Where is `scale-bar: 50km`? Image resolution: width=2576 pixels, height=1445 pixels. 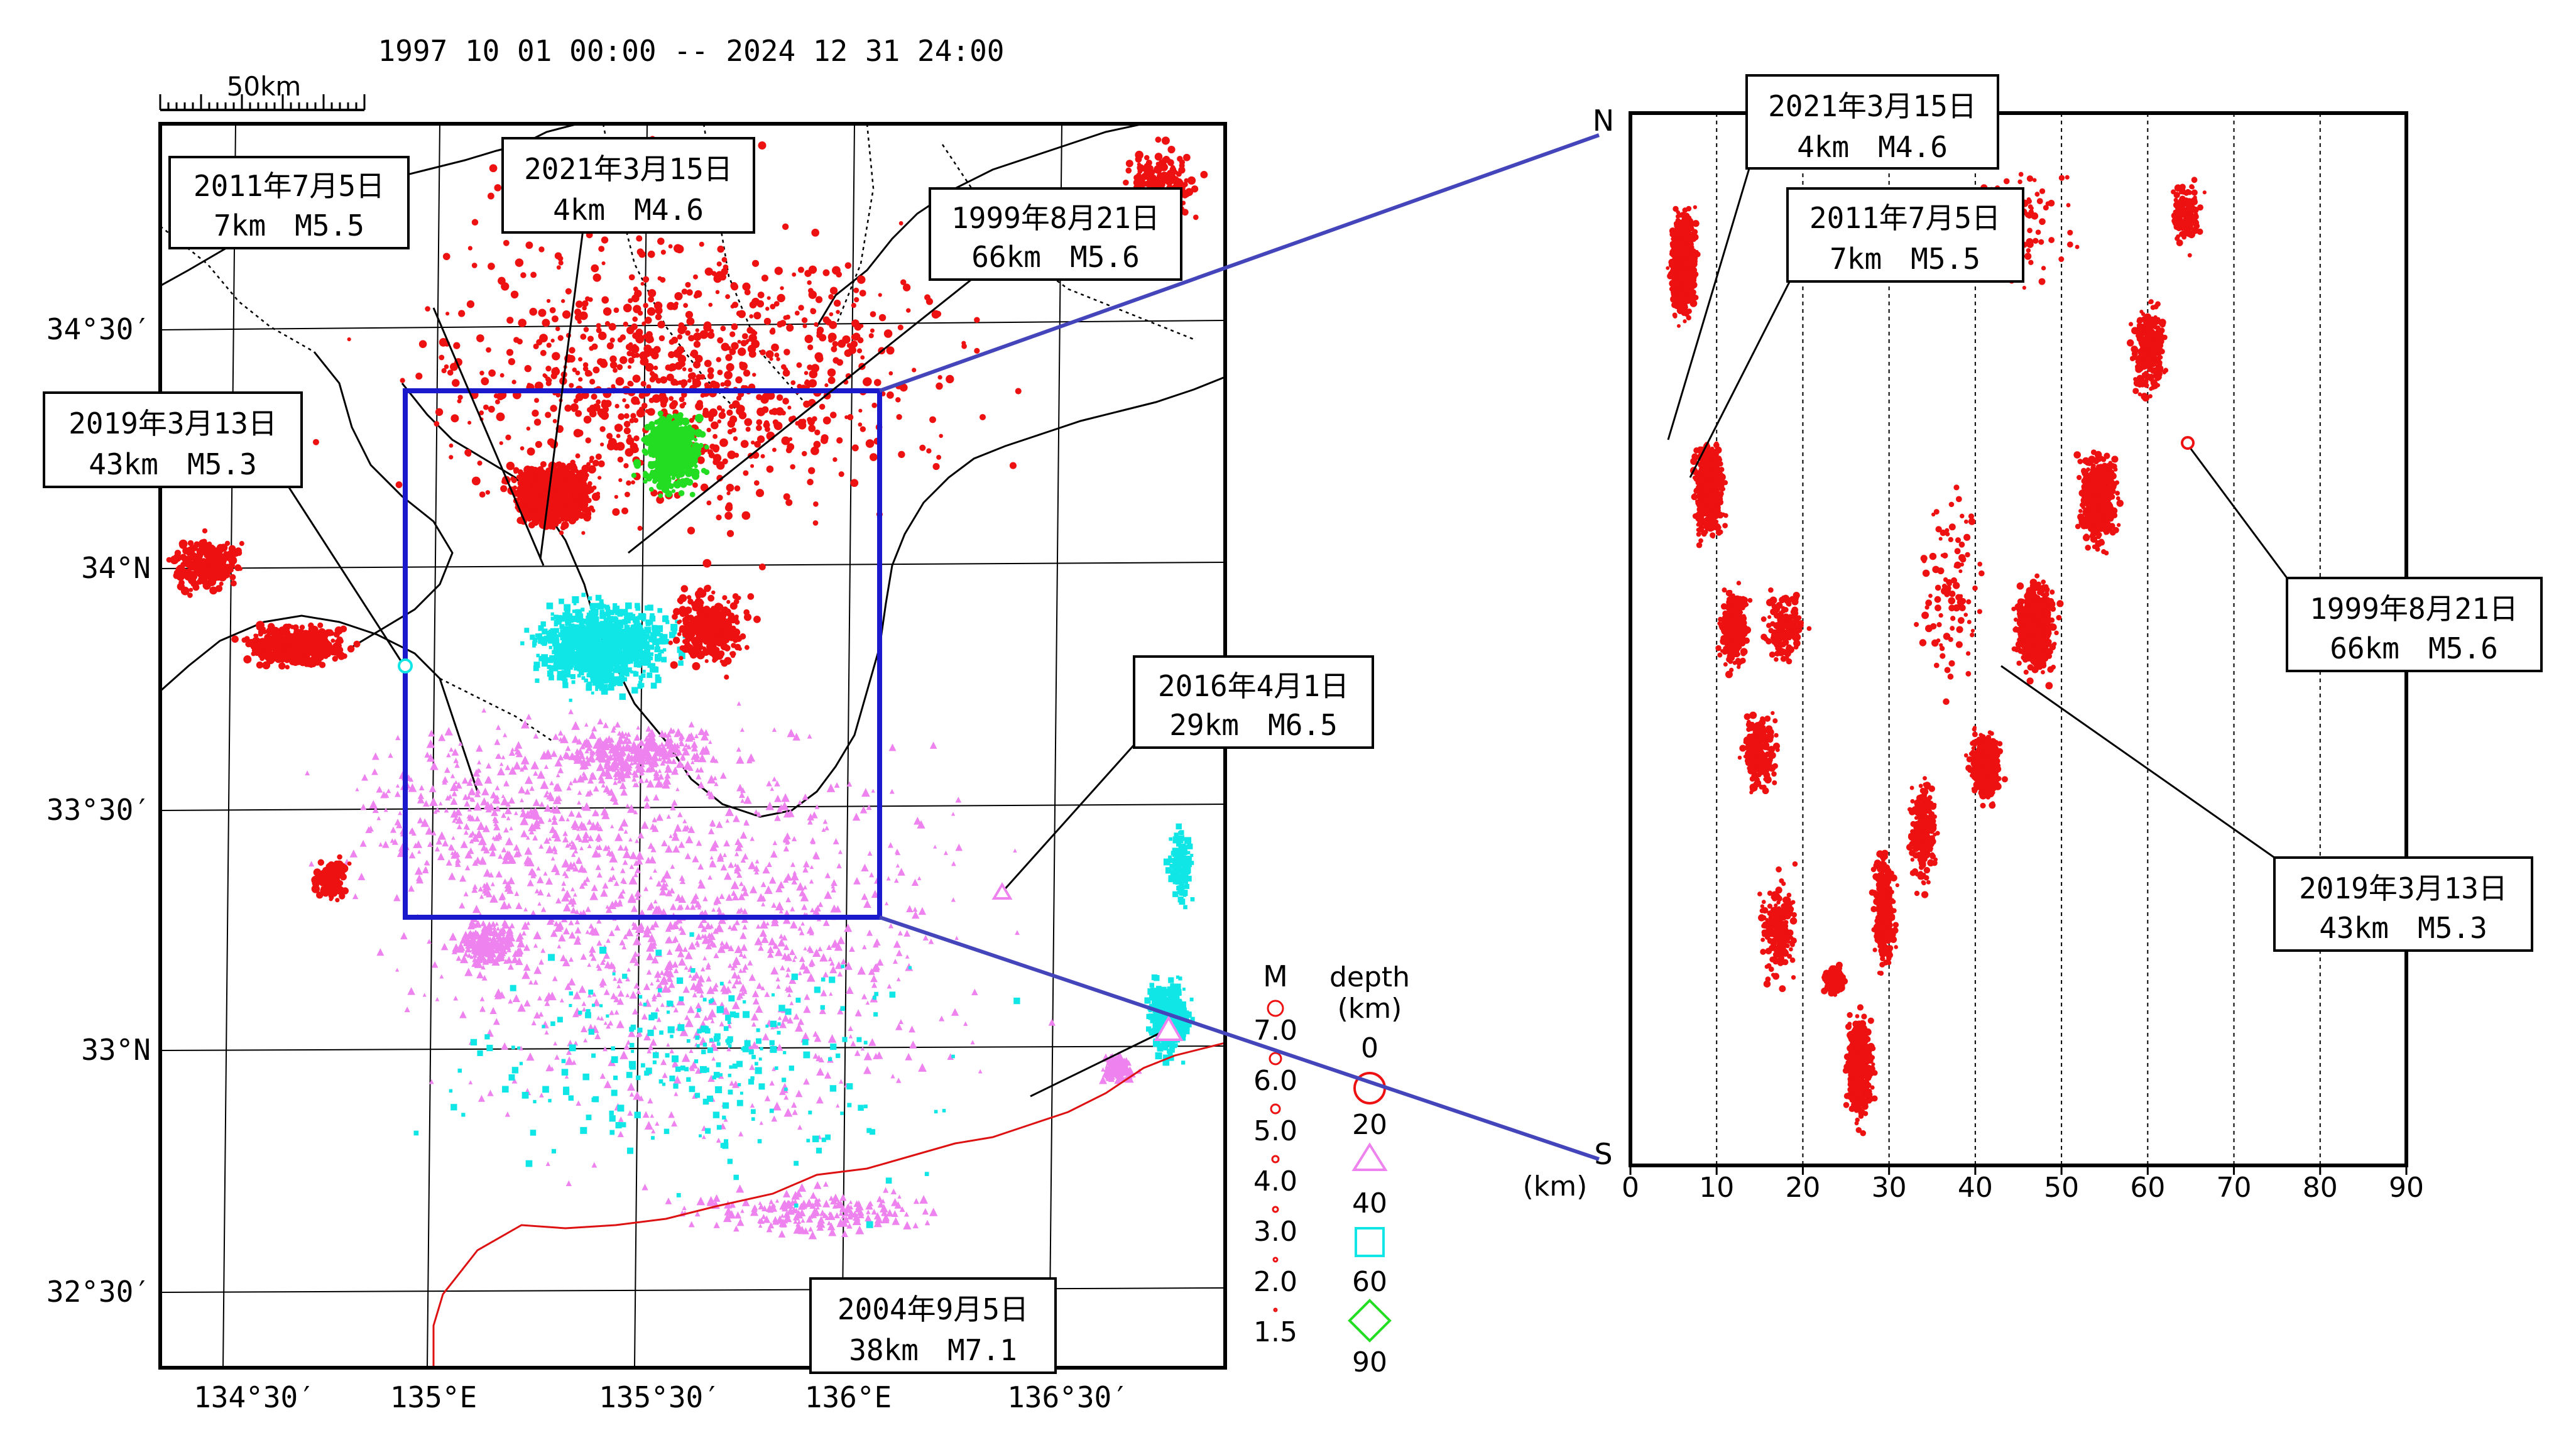 scale-bar: 50km is located at coordinates (263, 91).